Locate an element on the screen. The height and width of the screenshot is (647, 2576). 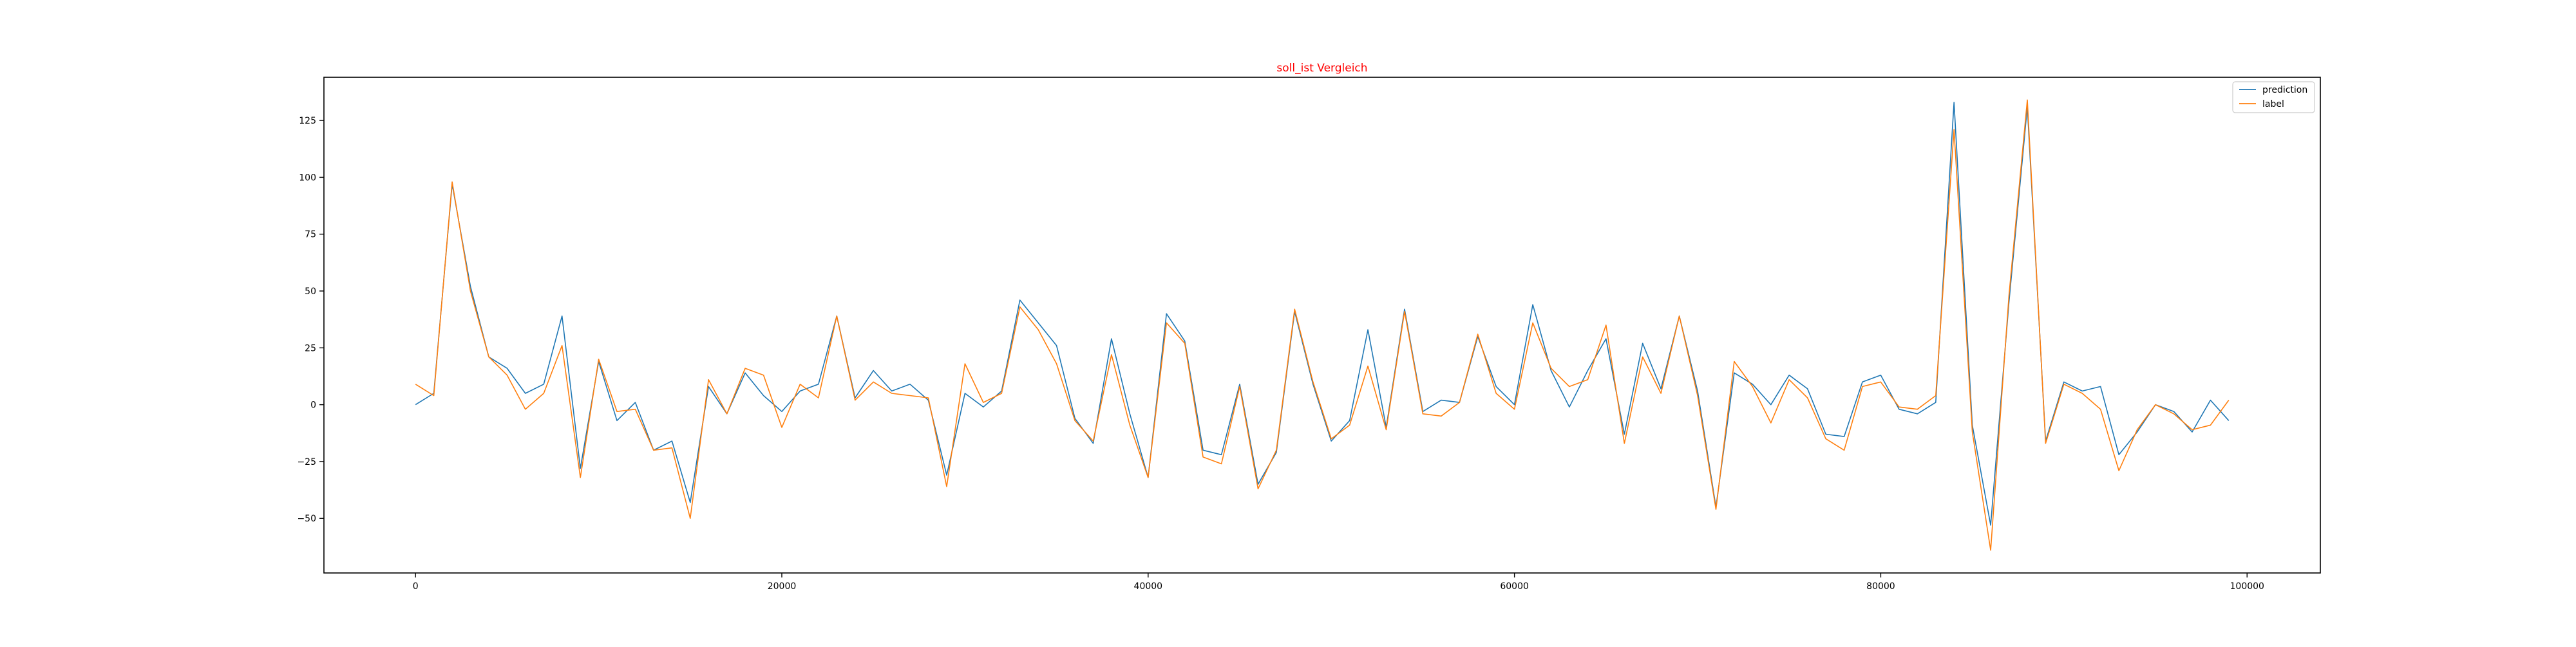
y-tick-label: 125 is located at coordinates (307, 121).